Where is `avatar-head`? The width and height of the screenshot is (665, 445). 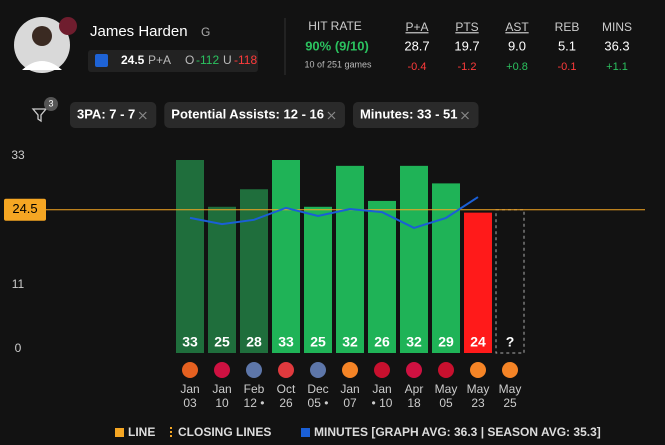 avatar-head is located at coordinates (42, 36).